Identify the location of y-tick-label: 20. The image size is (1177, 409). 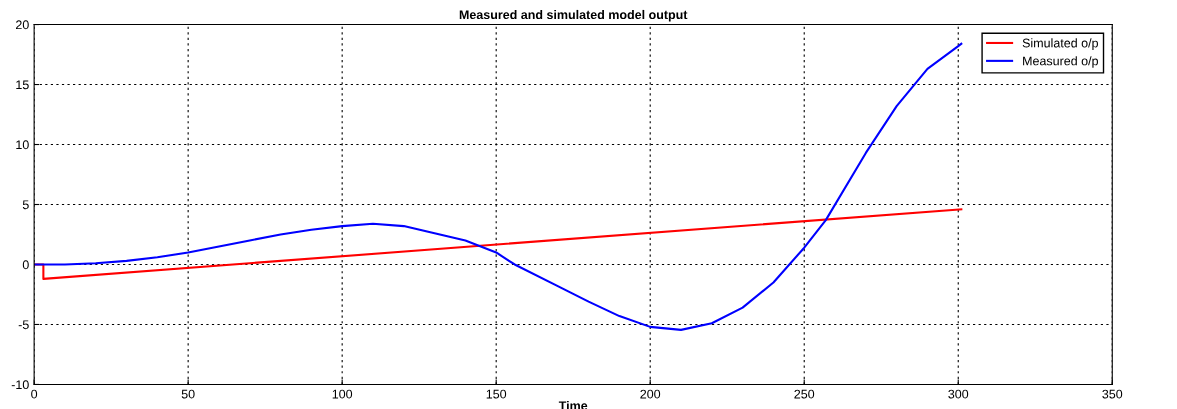
(22, 25).